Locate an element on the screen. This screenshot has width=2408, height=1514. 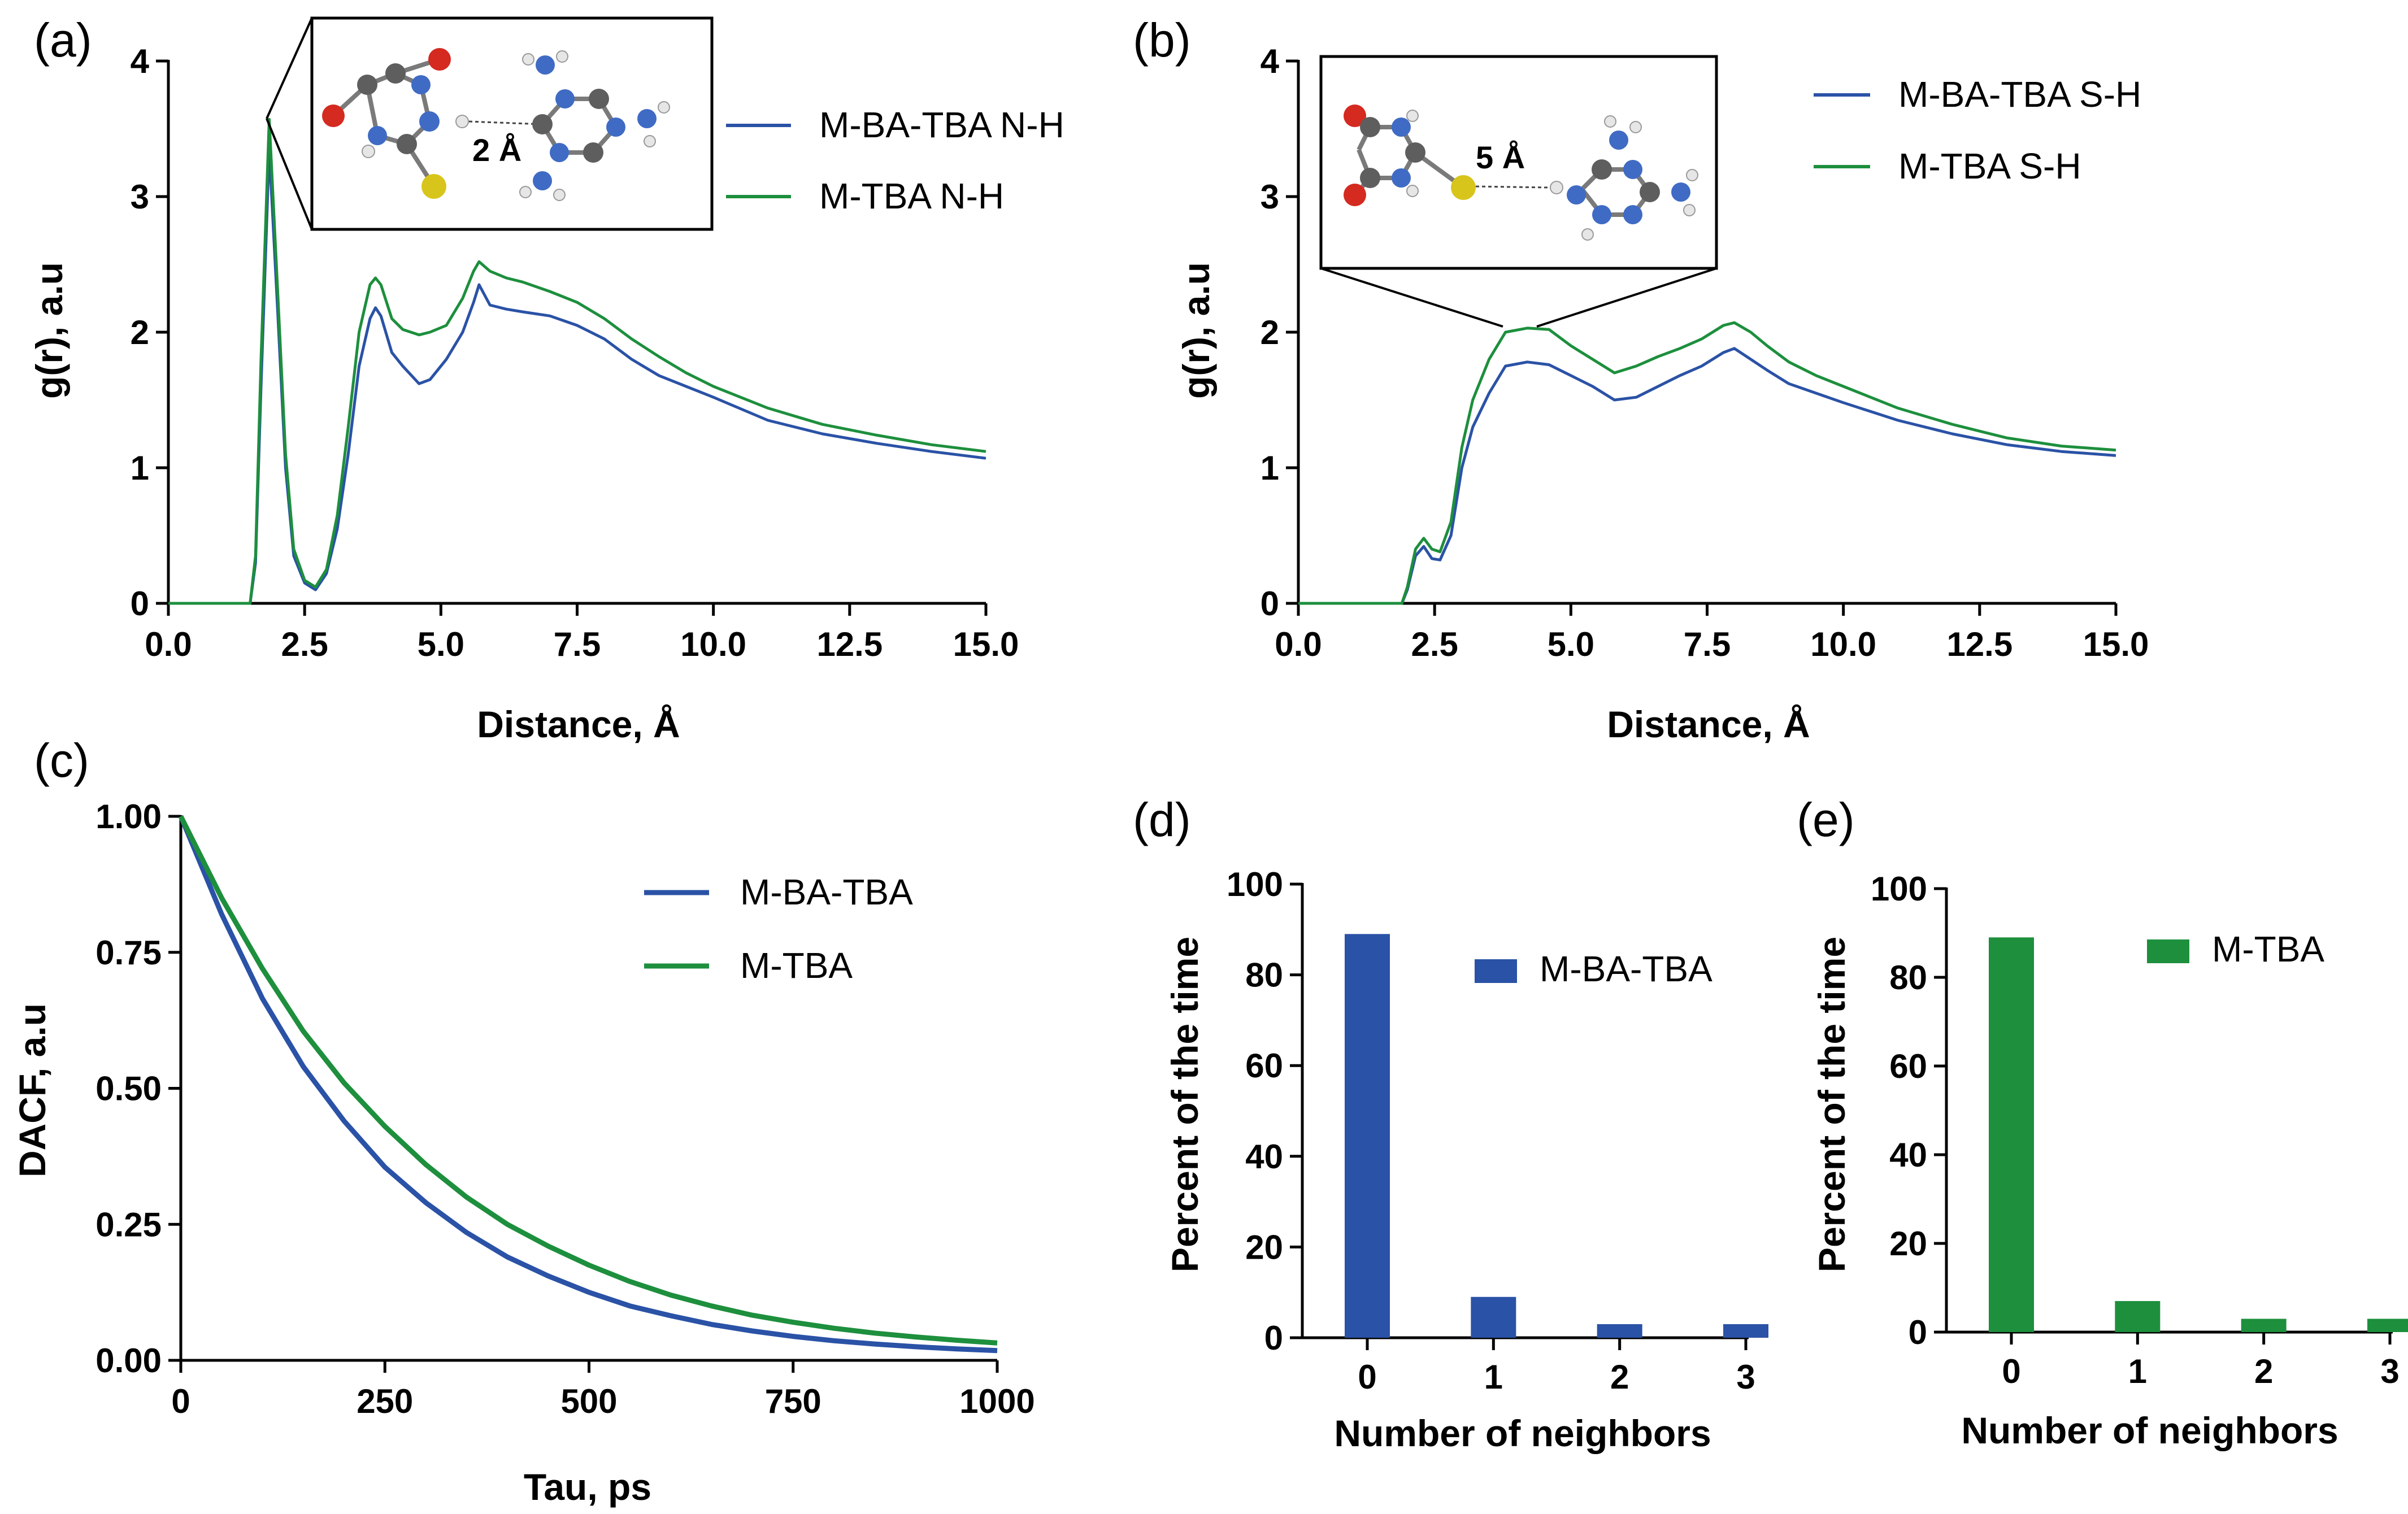
panel-c-y-tick-label: 0.25 is located at coordinates (128, 1224).